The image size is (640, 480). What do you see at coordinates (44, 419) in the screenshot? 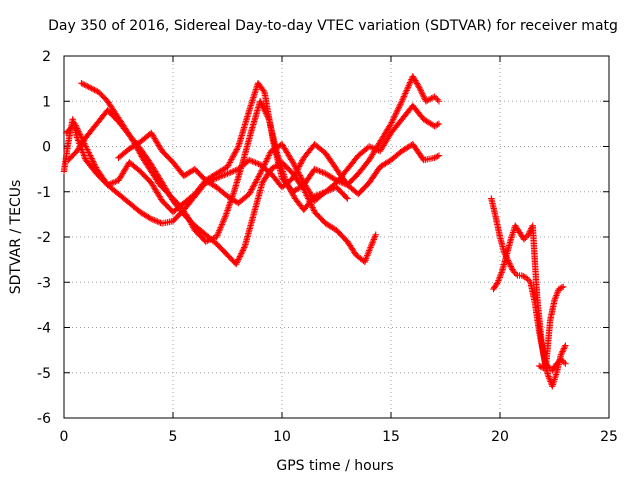
I see `y-tick-label: -6` at bounding box center [44, 419].